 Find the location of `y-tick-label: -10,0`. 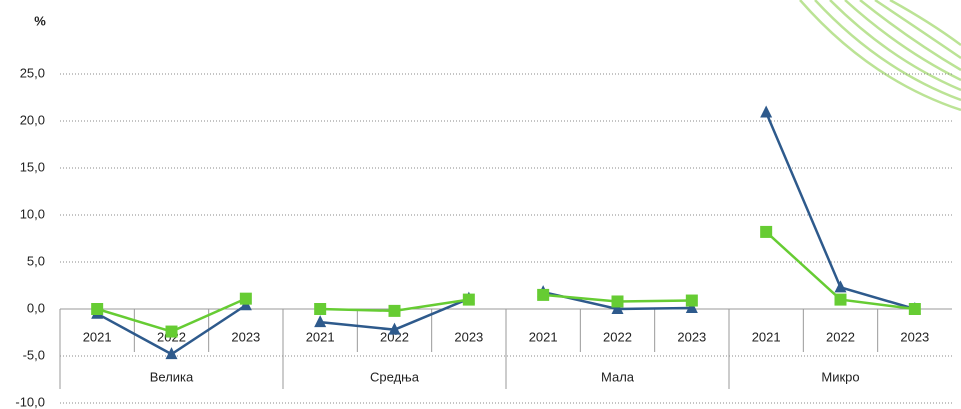

y-tick-label: -10,0 is located at coordinates (30, 401).